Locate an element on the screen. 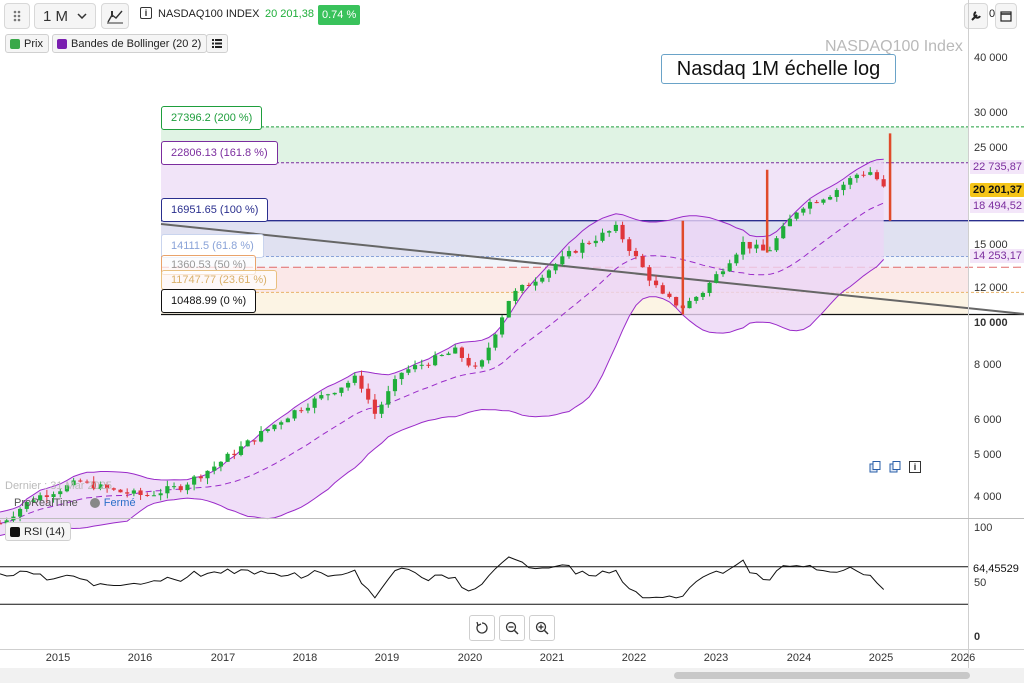 The height and width of the screenshot is (683, 1024). candle-chart-icon is located at coordinates (115, 17).